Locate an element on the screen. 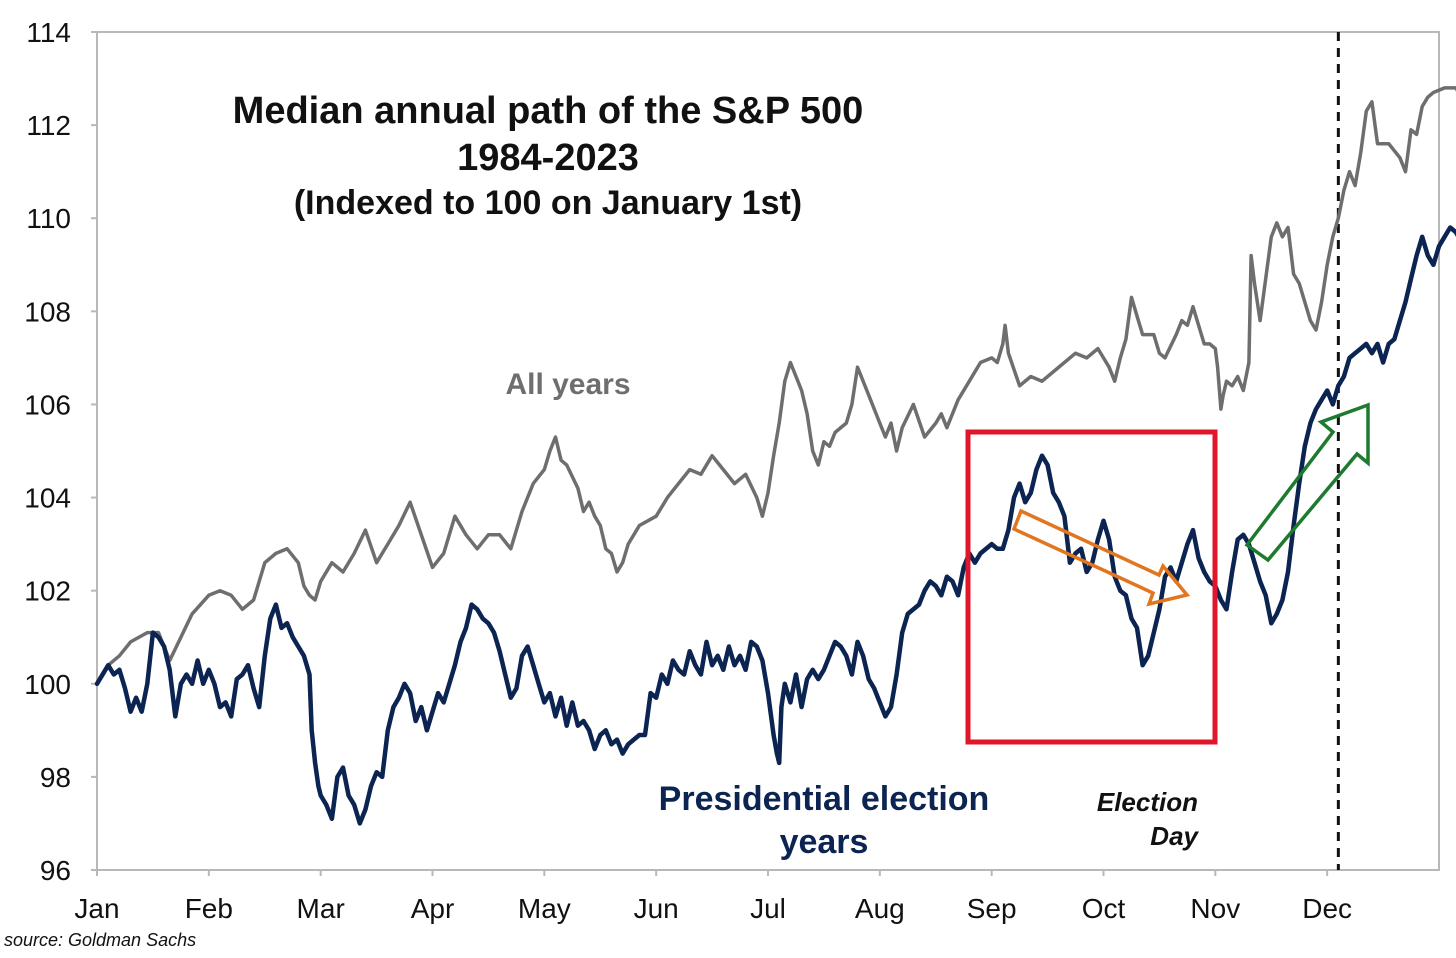 This screenshot has width=1456, height=958. chart-title-line2: 1984-2023 is located at coordinates (548, 158).